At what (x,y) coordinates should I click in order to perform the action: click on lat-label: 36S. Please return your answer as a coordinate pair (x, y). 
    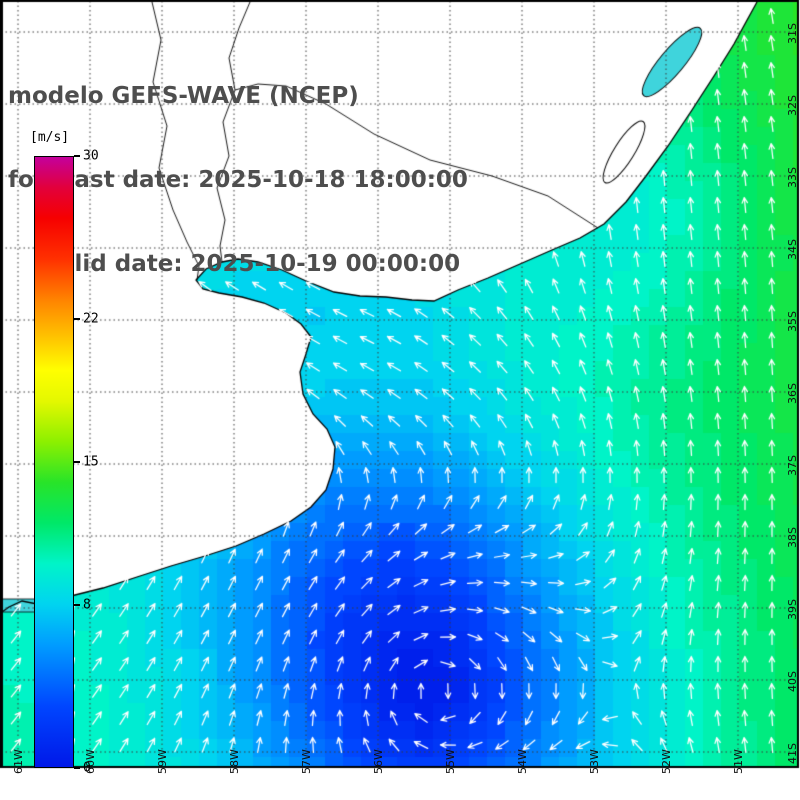
    Looking at the image, I should click on (792, 393).